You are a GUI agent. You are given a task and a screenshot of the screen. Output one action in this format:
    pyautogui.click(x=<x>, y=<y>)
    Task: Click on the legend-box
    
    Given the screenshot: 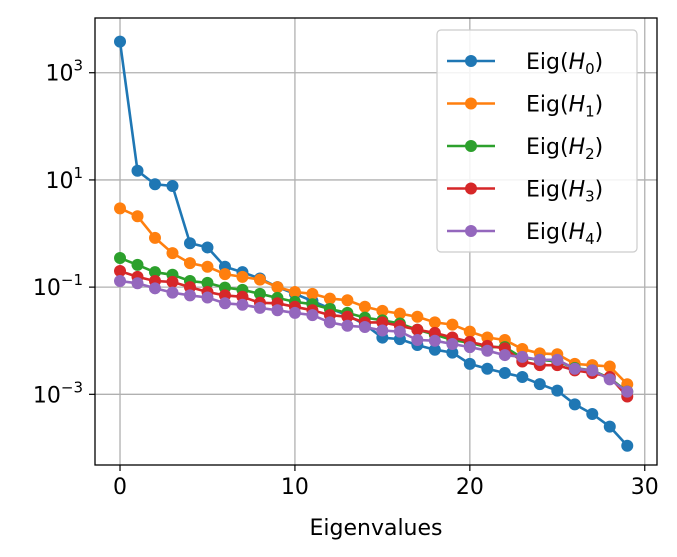 What is the action you would take?
    pyautogui.click(x=537, y=141)
    